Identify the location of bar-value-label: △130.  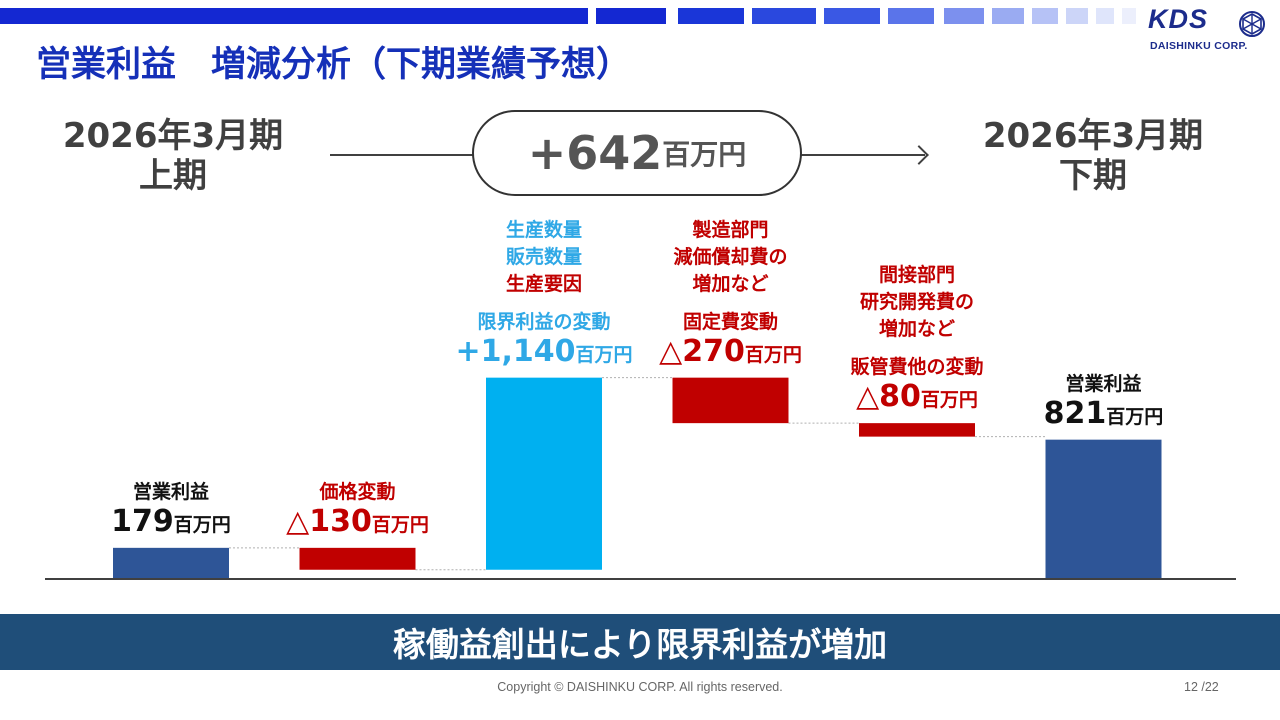
(329, 521).